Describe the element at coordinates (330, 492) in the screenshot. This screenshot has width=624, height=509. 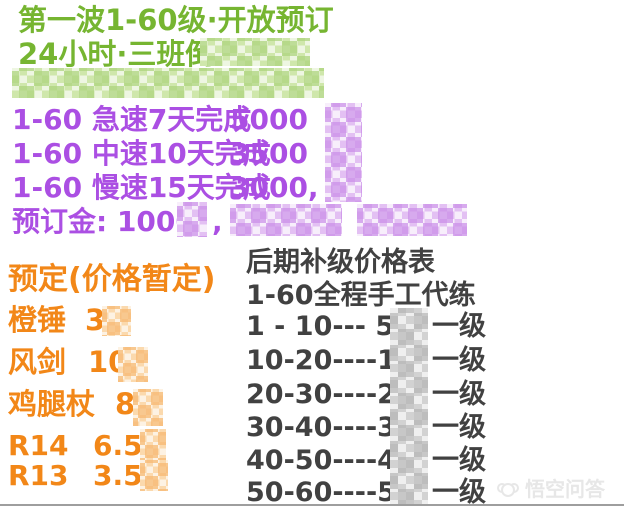
I see `level-range: 50-60----50` at that location.